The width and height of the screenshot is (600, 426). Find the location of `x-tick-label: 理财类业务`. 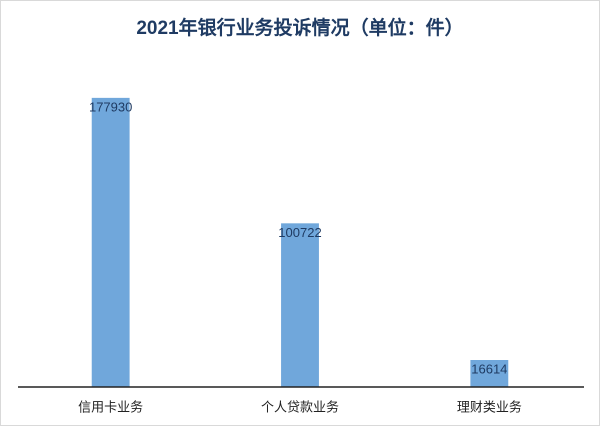

x-tick-label: 理财类业务 is located at coordinates (489, 406).